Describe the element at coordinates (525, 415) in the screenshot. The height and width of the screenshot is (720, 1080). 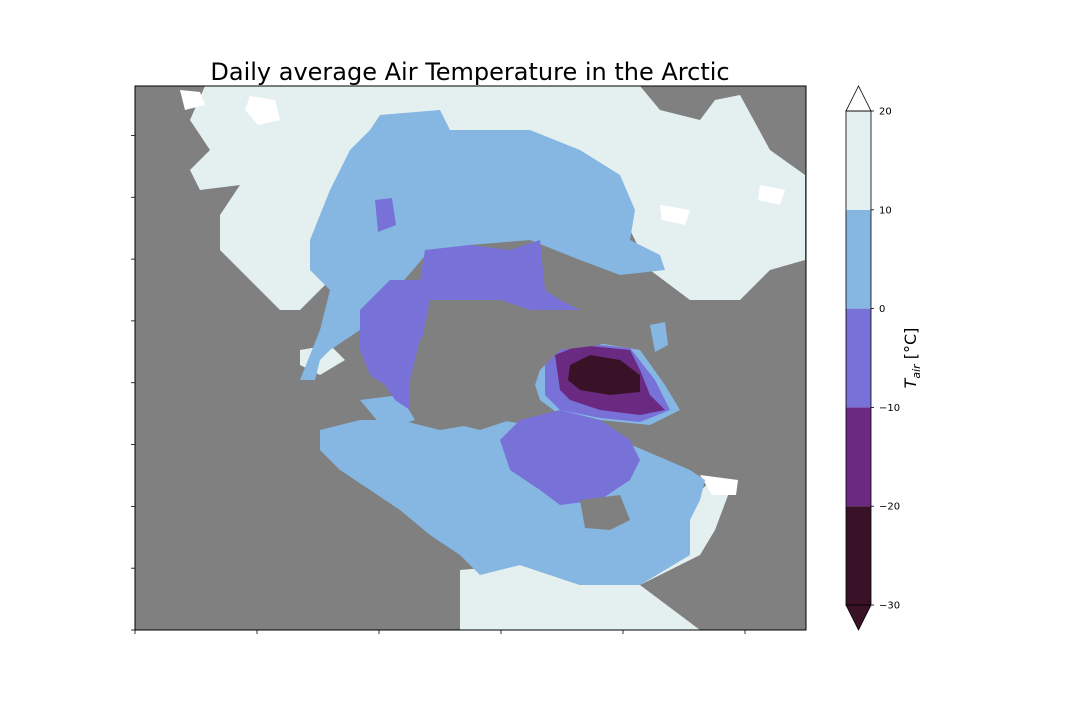
I see `field-land-overlay` at that location.